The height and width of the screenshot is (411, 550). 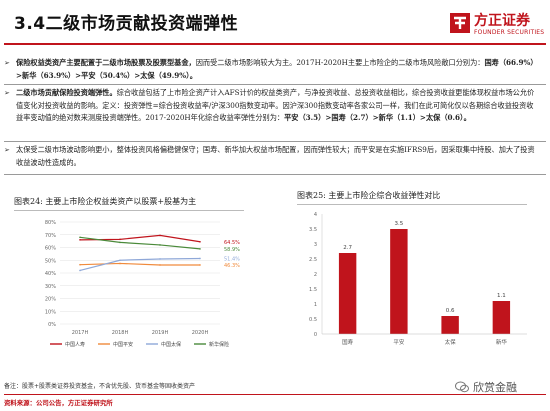 What do you see at coordinates (502, 342) in the screenshot?
I see `x-tick-label: 新华` at bounding box center [502, 342].